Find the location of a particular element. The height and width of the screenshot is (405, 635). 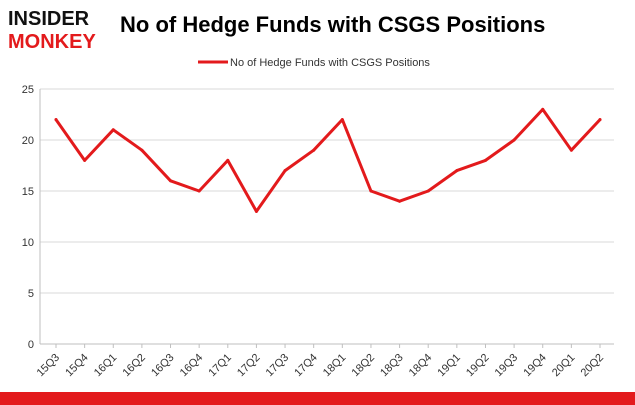

y-tick-label: 5 is located at coordinates (31, 294).